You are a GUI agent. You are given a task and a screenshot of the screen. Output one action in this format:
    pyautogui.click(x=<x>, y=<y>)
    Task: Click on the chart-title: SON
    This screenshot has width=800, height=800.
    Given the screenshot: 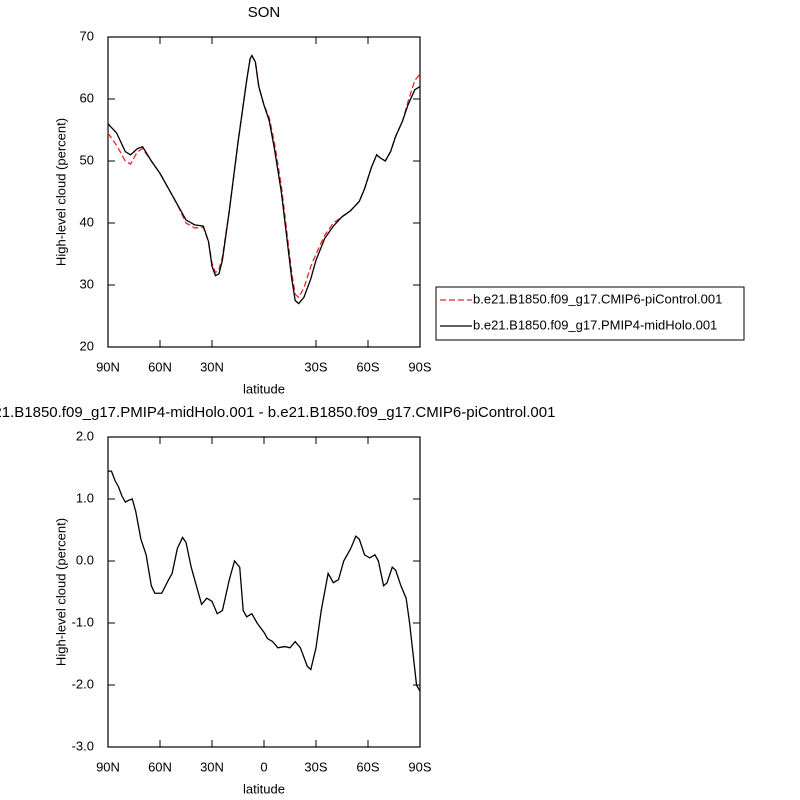 What is the action you would take?
    pyautogui.click(x=264, y=12)
    